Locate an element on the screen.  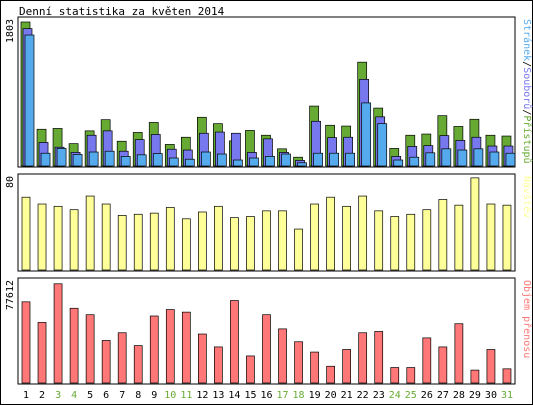
x-tick-label-day-7: 7 is located at coordinates (122, 395).